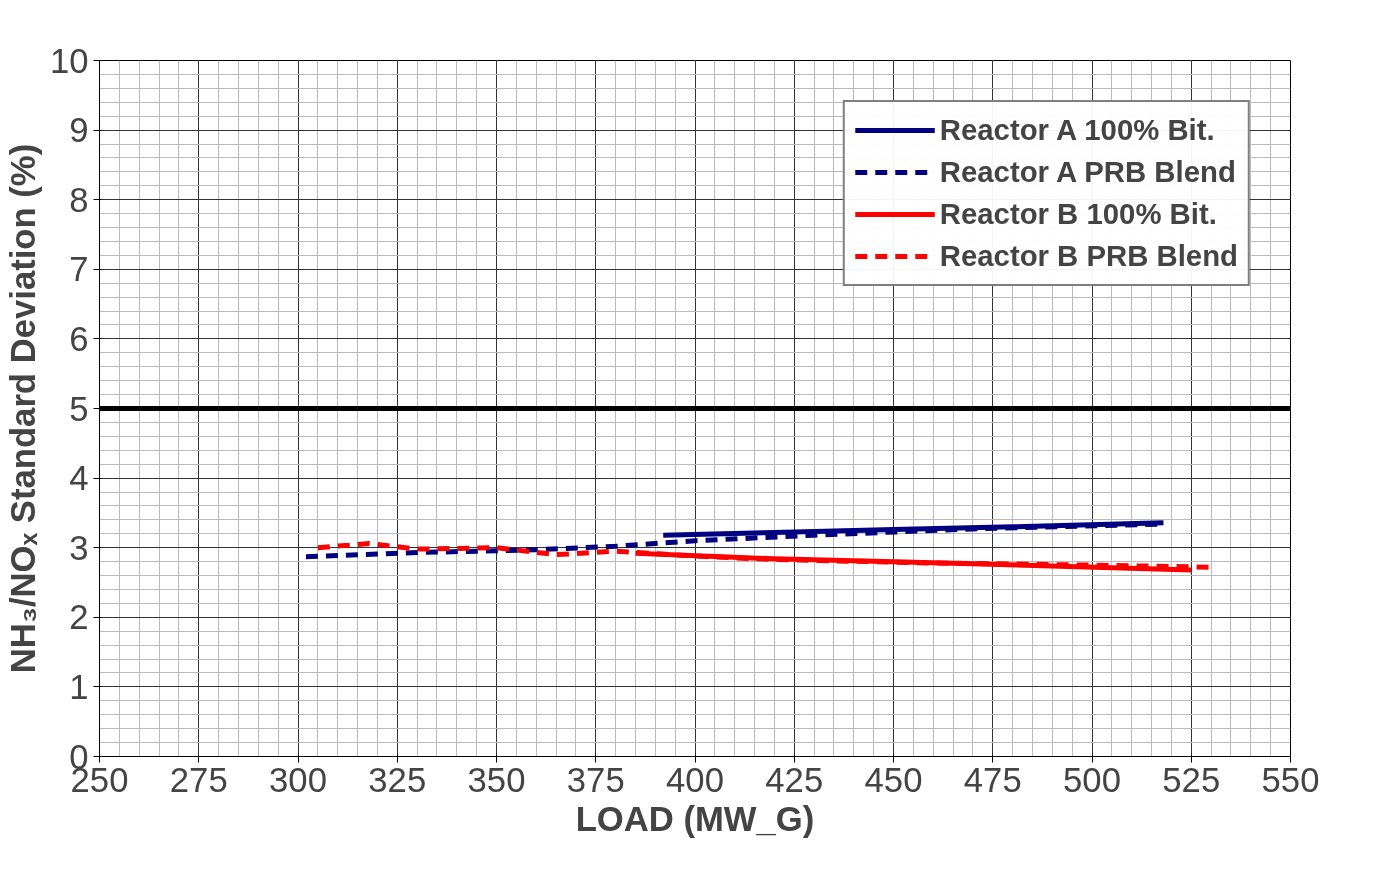 This screenshot has height=876, width=1391. Describe the element at coordinates (992, 779) in the screenshot. I see `x-tick-label: 475` at that location.